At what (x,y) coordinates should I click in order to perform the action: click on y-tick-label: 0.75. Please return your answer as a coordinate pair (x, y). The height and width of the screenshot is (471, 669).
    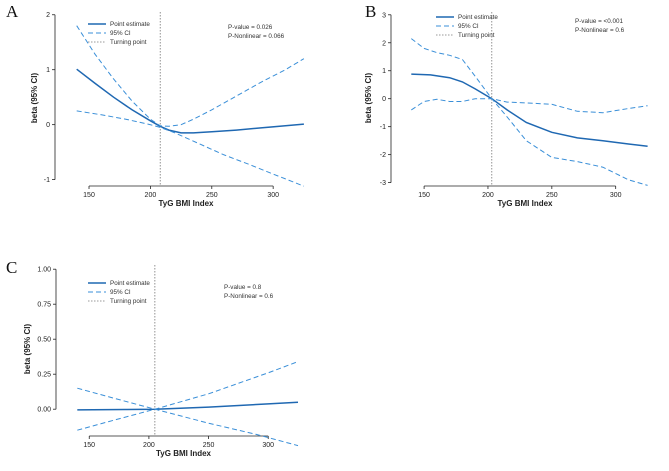
    Looking at the image, I should click on (44, 305).